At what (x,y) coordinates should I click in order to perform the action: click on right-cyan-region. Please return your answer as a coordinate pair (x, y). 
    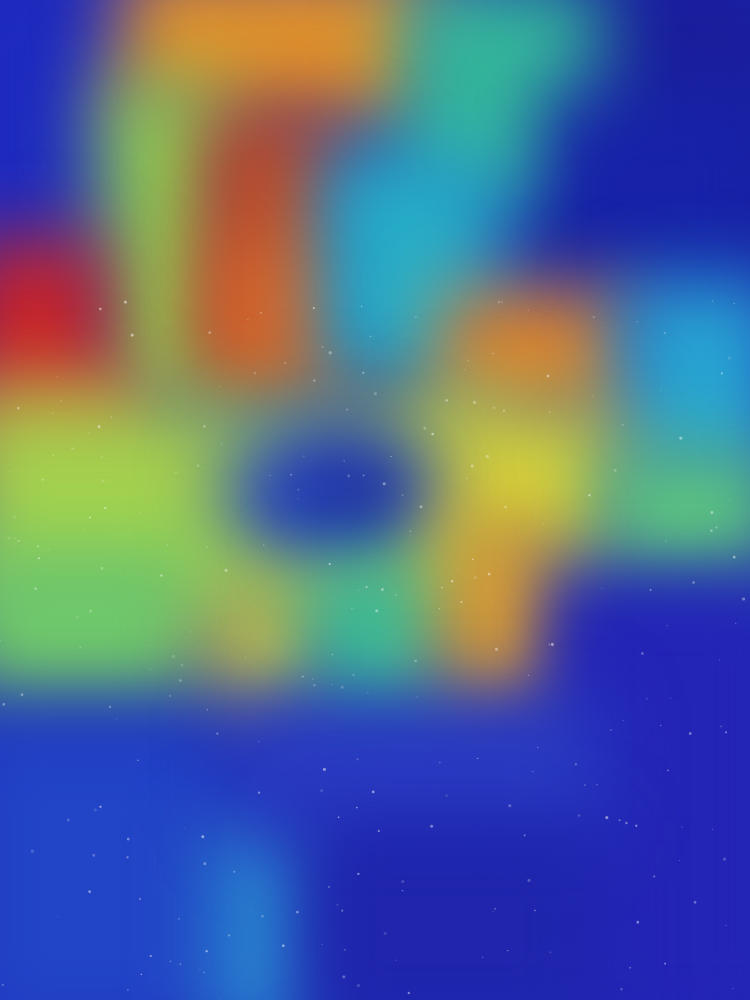
    Looking at the image, I should click on (685, 380).